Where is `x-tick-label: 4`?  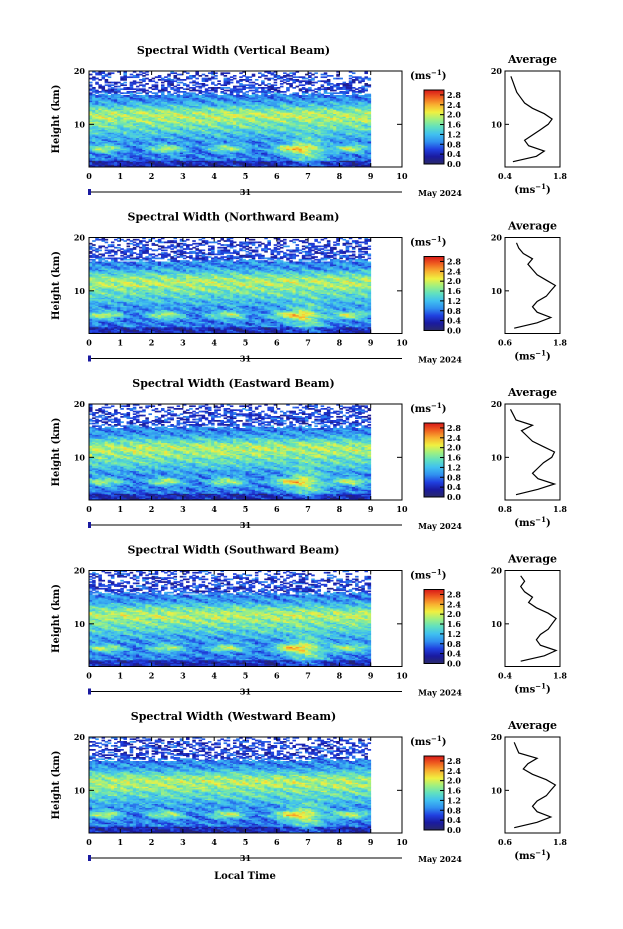
x-tick-label: 4 is located at coordinates (214, 509).